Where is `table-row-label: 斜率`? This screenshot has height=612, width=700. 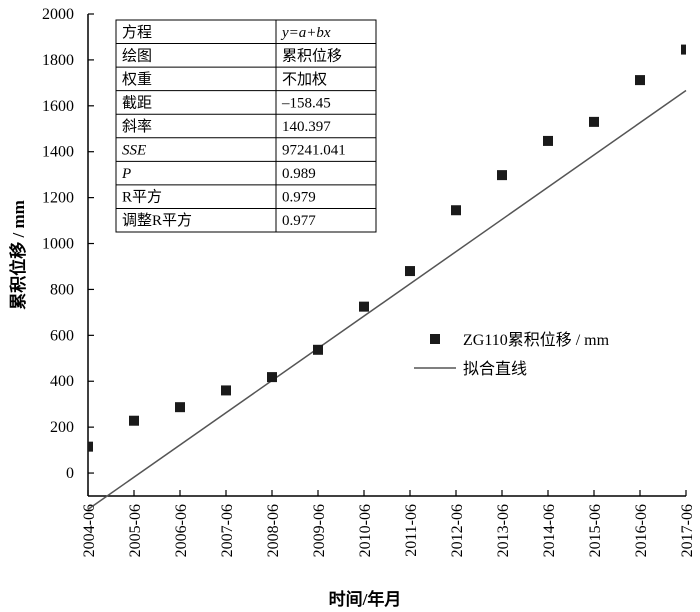 table-row-label: 斜率 is located at coordinates (137, 126).